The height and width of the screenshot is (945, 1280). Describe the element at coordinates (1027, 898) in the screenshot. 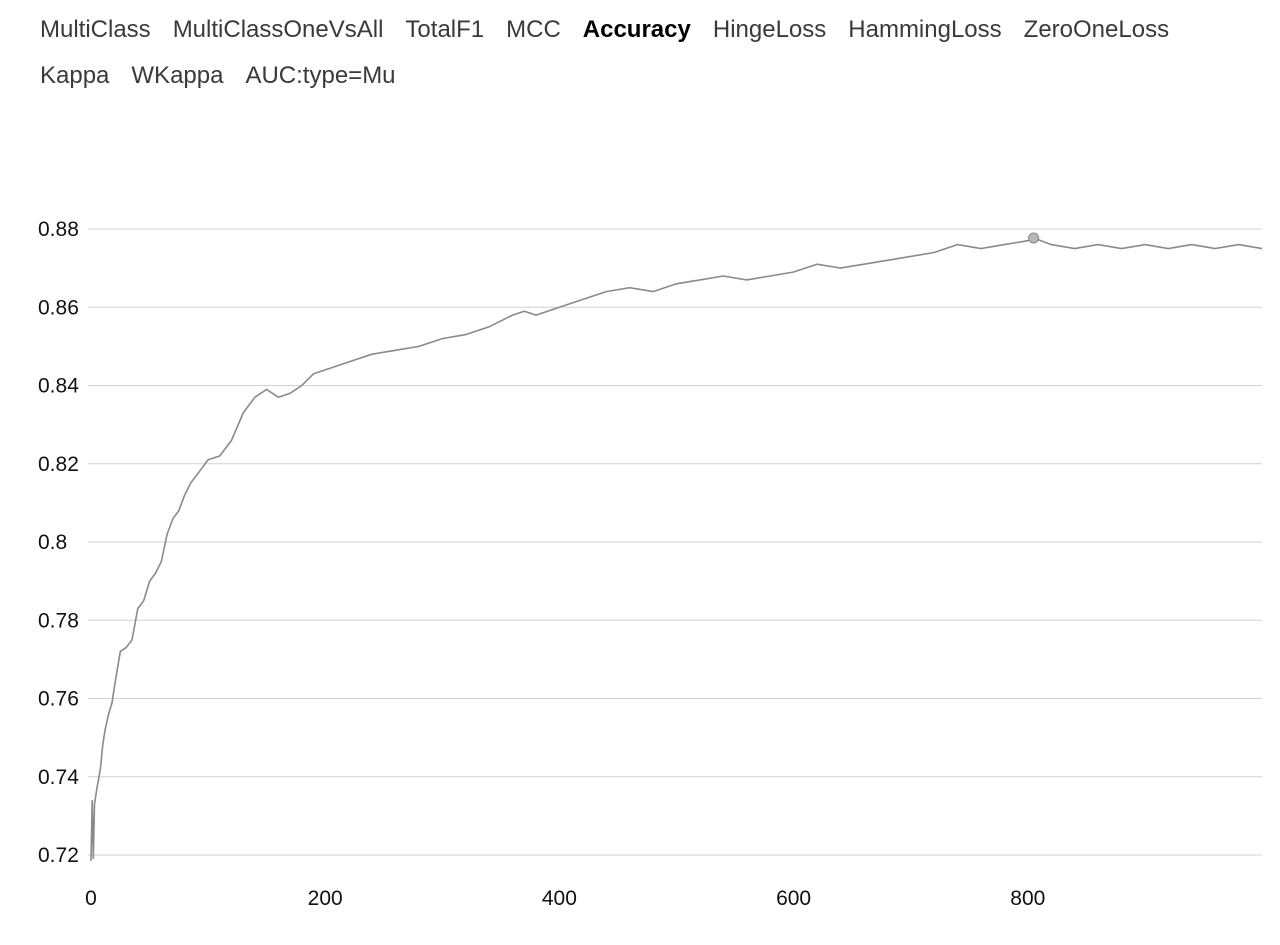

I see `x-tick-label: 800` at that location.